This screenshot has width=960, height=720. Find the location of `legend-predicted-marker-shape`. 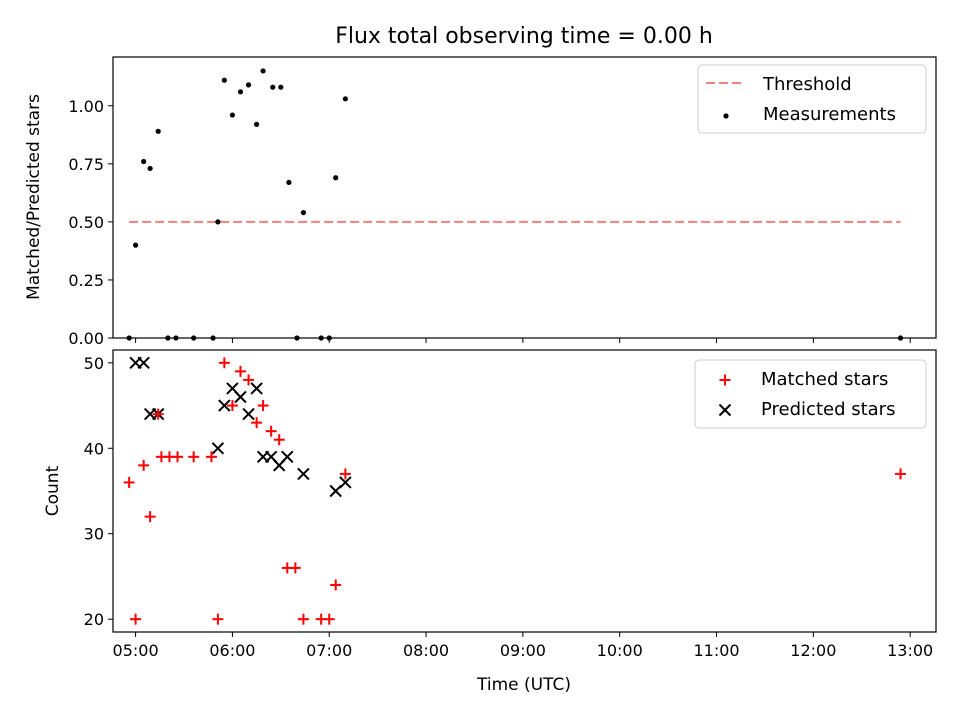

legend-predicted-marker-shape is located at coordinates (725, 410).